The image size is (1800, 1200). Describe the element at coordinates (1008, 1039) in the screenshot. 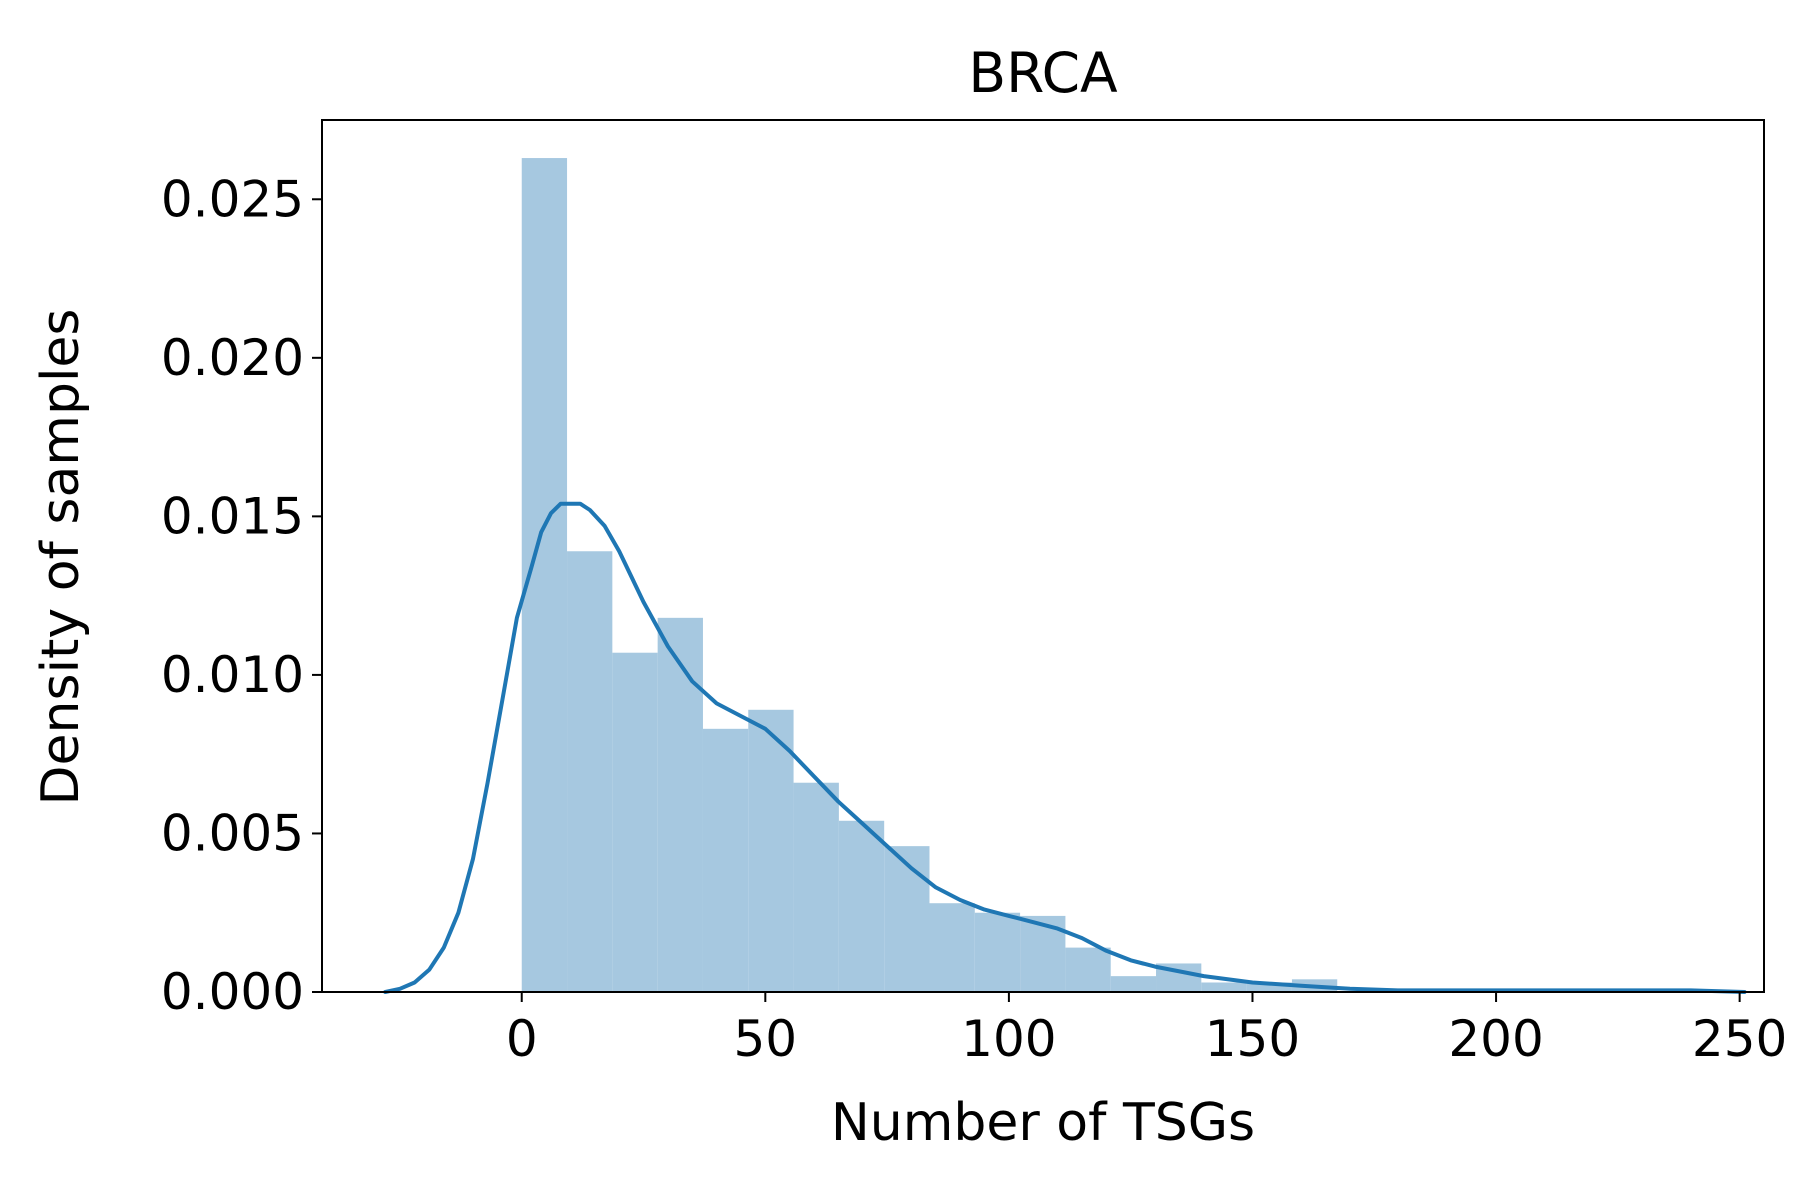

I see `x-tick-label: 100` at that location.